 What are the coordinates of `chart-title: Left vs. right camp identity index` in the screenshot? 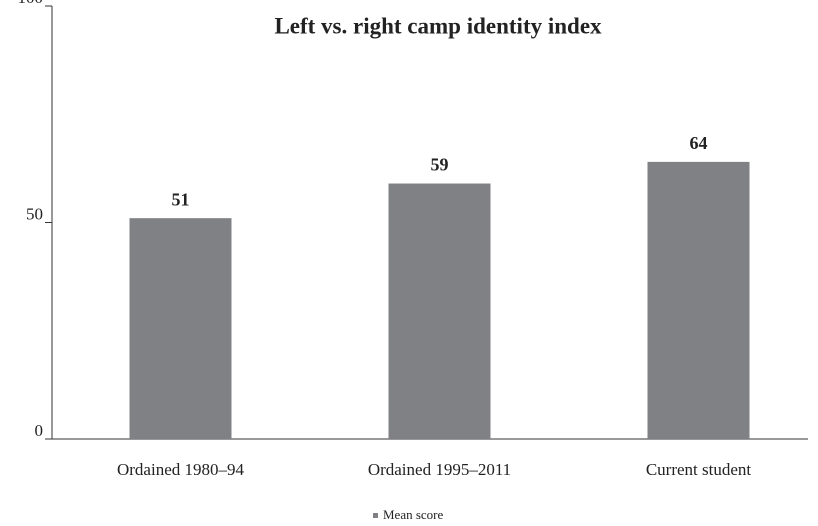 It's located at (438, 25).